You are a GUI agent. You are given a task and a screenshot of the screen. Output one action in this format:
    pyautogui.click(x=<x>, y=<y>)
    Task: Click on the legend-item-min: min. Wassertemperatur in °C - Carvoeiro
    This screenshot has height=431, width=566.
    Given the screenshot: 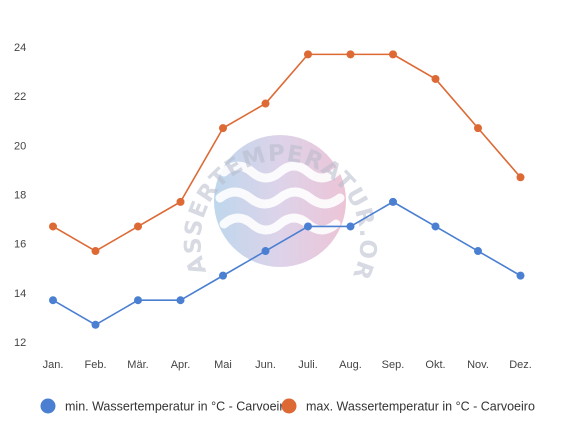 What is the action you would take?
    pyautogui.click(x=165, y=406)
    